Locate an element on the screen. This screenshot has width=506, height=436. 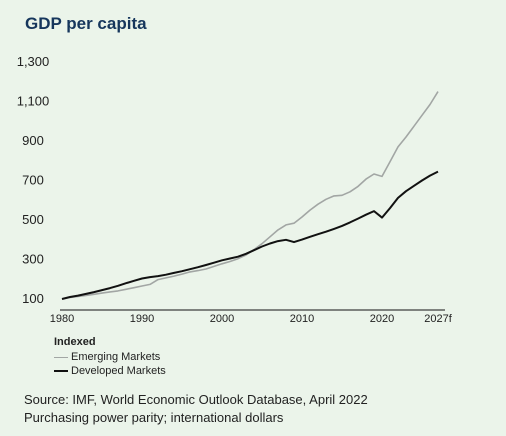
y-tick-label: 100 is located at coordinates (33, 298).